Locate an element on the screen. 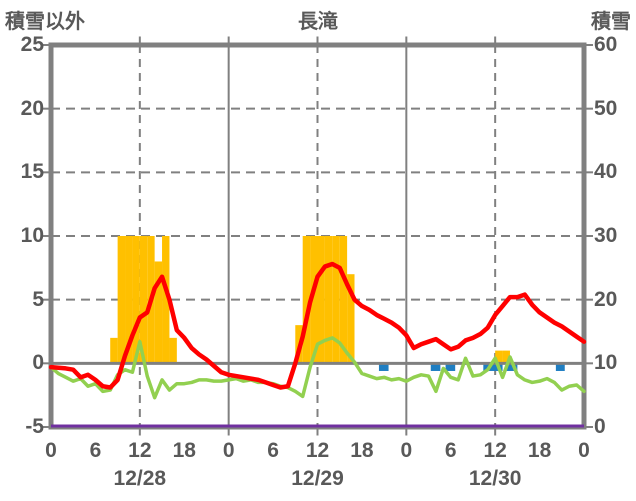 This screenshot has height=501, width=636. day-label: 12/29 is located at coordinates (317, 478).